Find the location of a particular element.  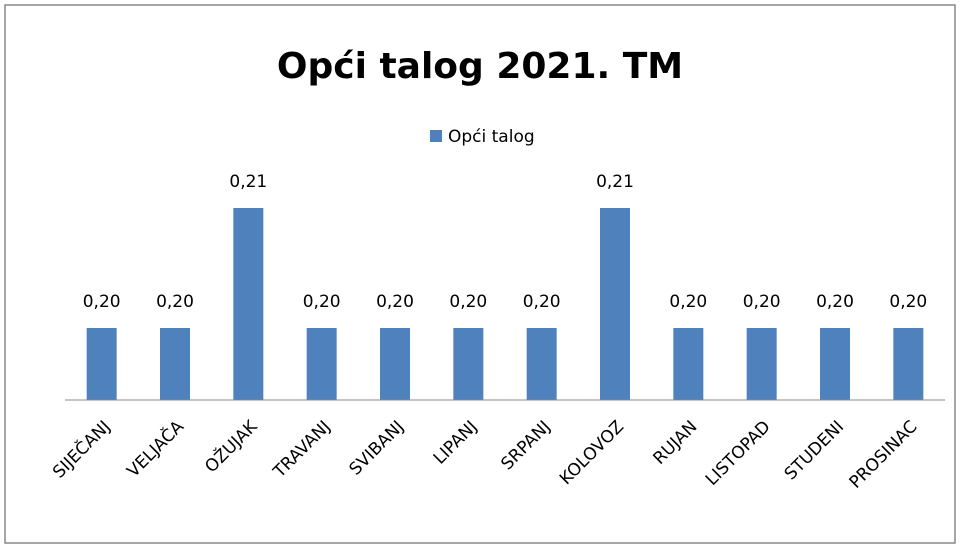

legend-label: Opći talog is located at coordinates (491, 137).